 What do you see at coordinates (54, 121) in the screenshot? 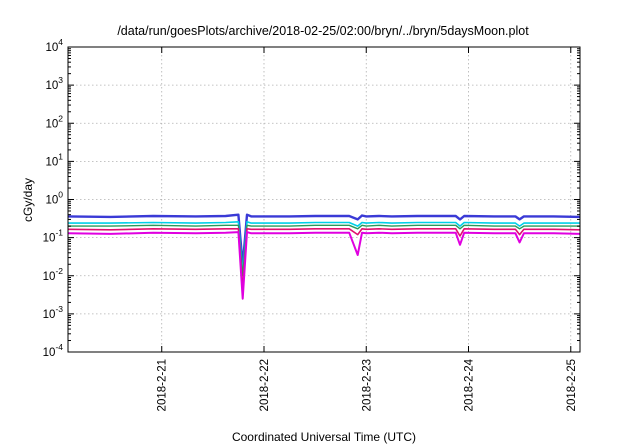
I see `y-tick-label: 10²` at bounding box center [54, 121].